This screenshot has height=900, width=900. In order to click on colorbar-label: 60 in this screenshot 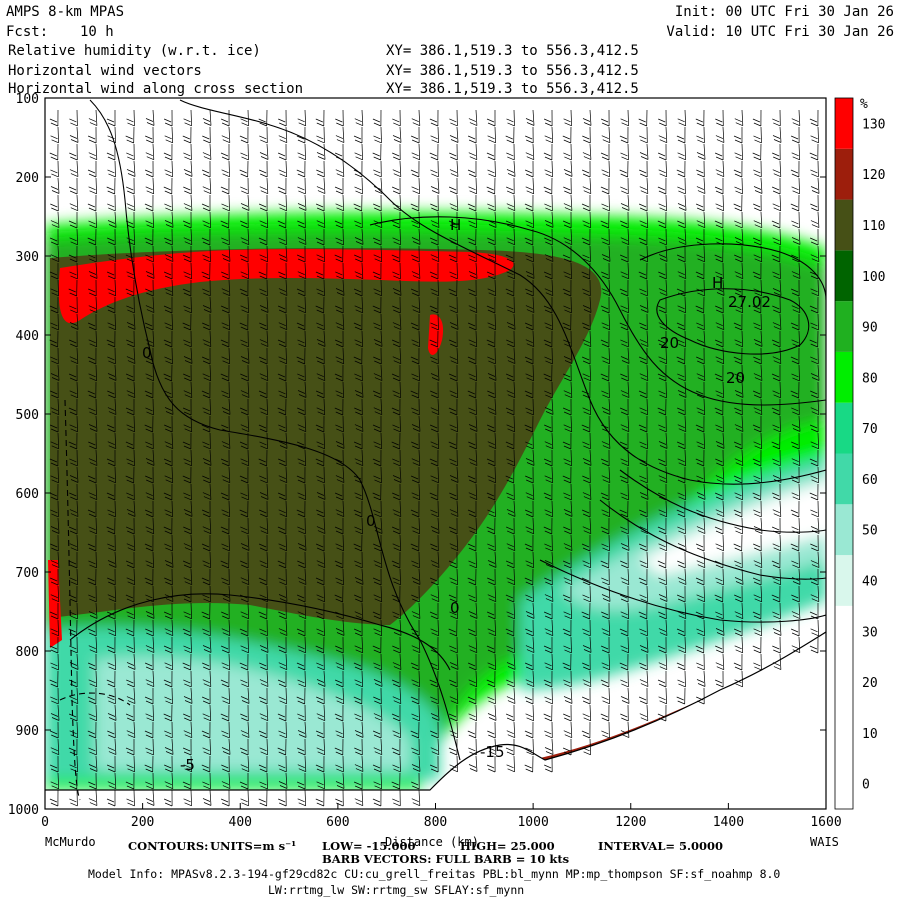, I will do `click(870, 480)`.